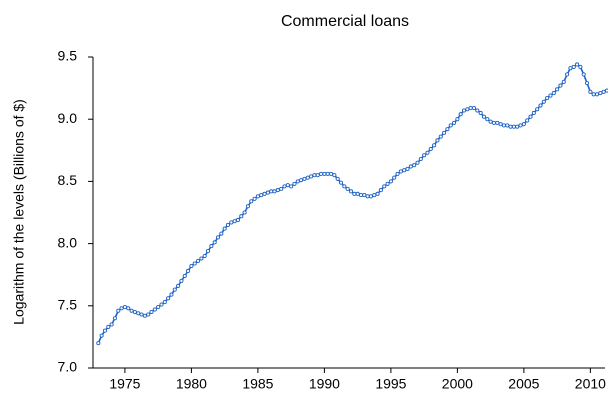  What do you see at coordinates (257, 384) in the screenshot?
I see `x-tick-label: 1985` at bounding box center [257, 384].